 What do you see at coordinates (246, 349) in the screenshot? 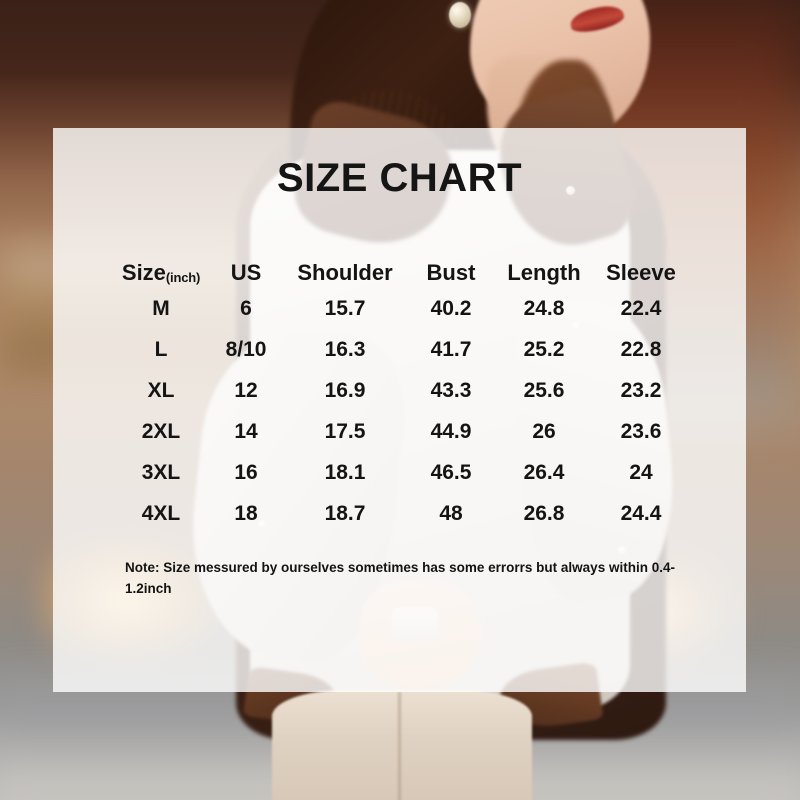
I see `cell-us: 8/10` at bounding box center [246, 349].